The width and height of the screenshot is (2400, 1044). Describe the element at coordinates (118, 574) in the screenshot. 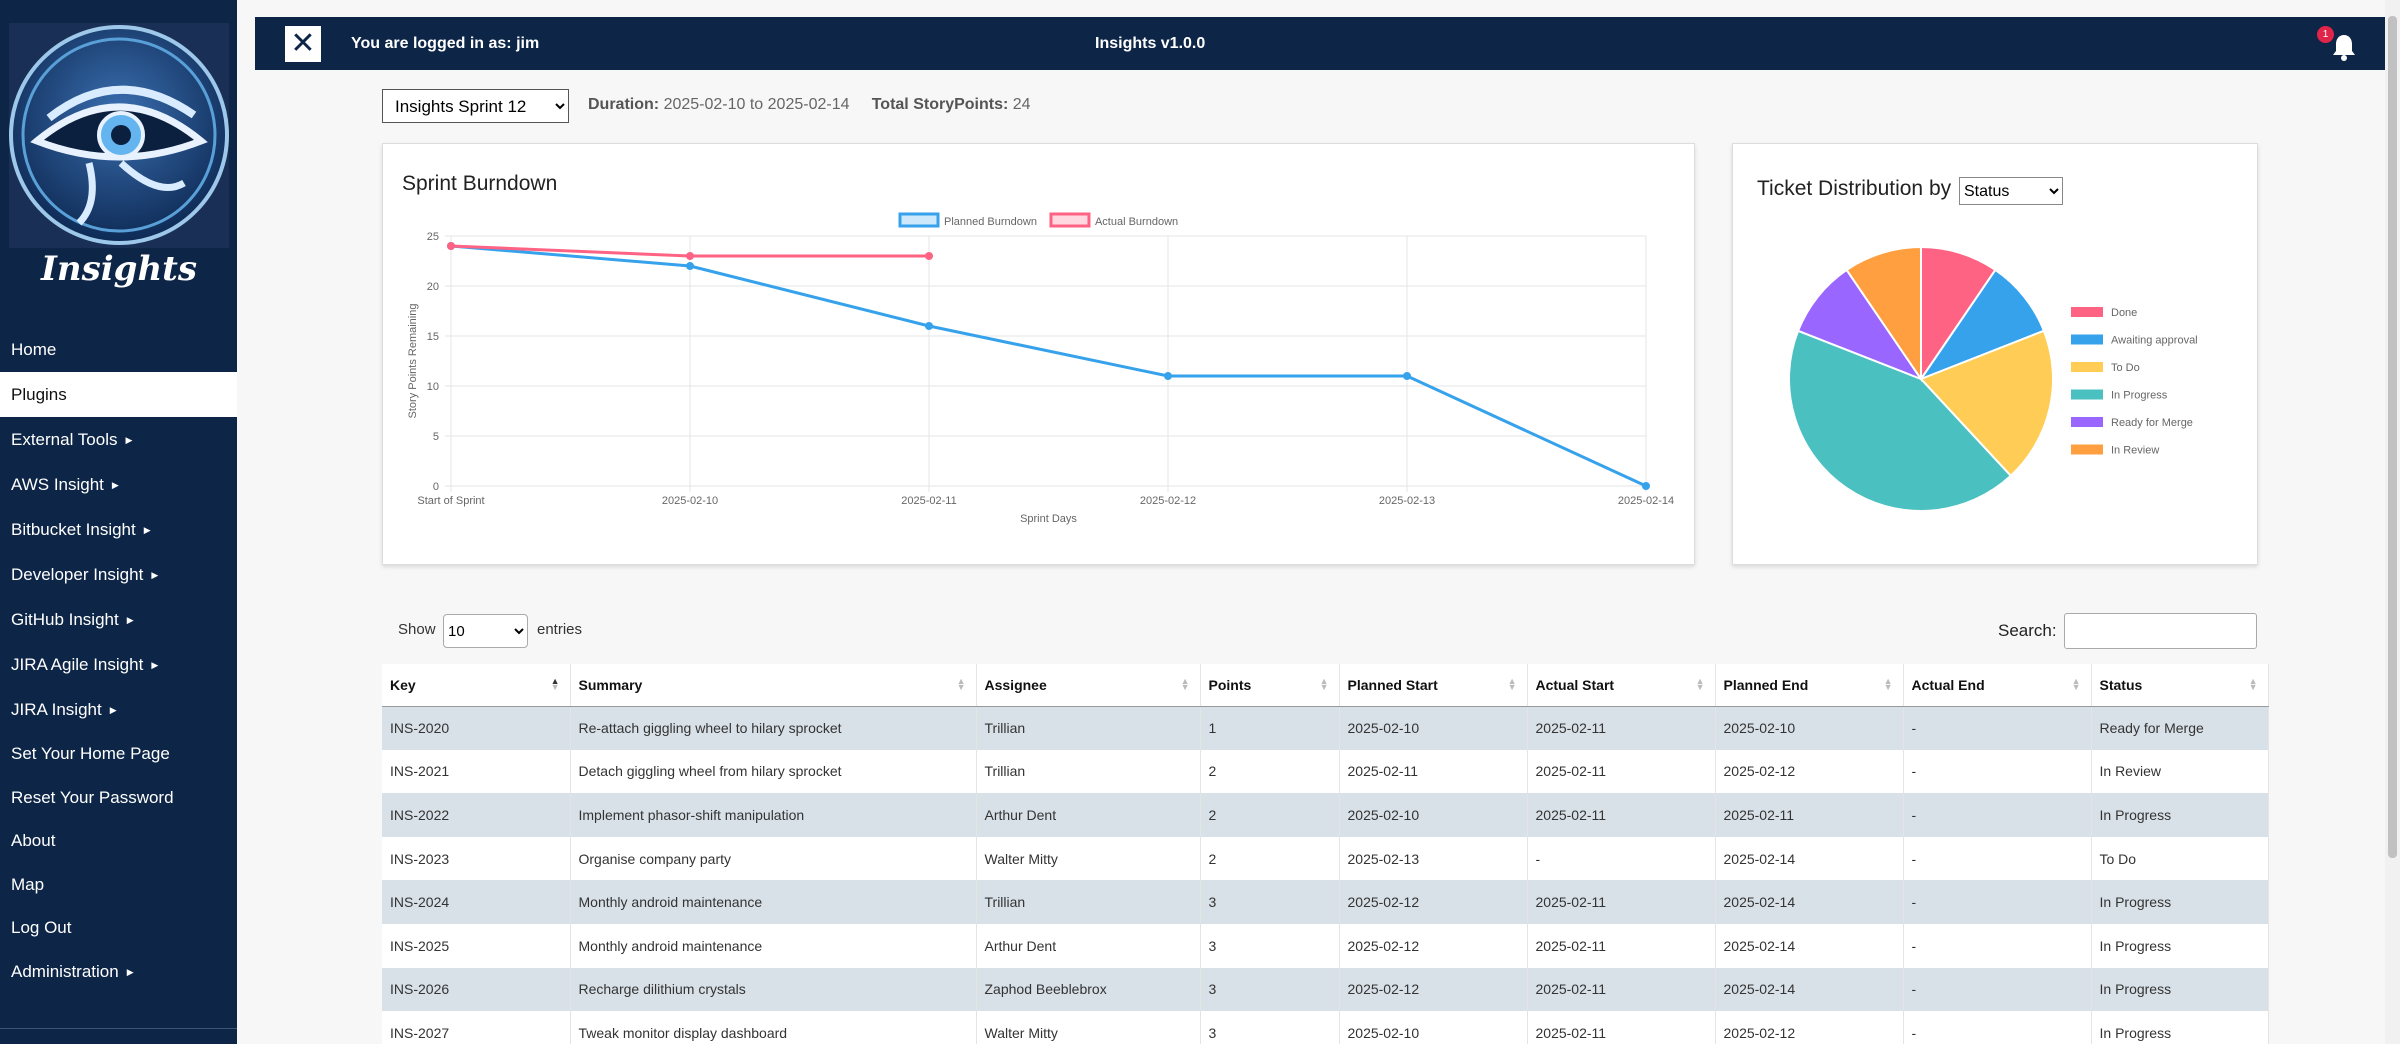

I see `sidebar-item-developer-insight: Developer Insight ▶` at that location.